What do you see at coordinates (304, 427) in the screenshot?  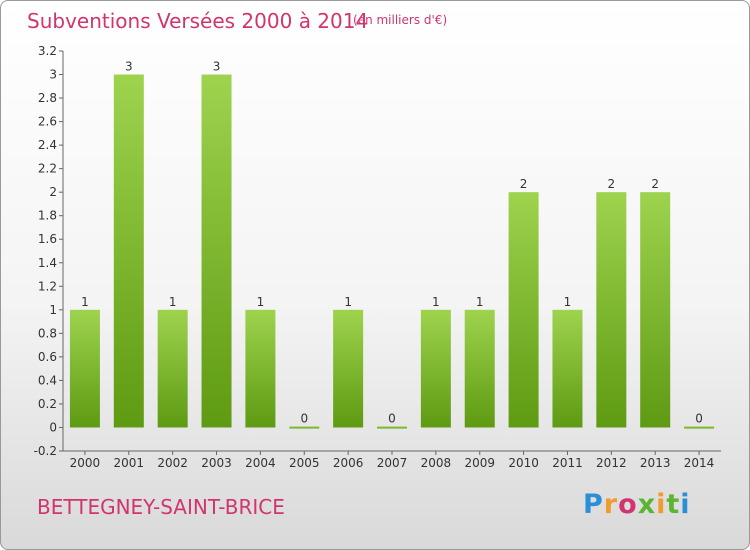 I see `bar-2005` at bounding box center [304, 427].